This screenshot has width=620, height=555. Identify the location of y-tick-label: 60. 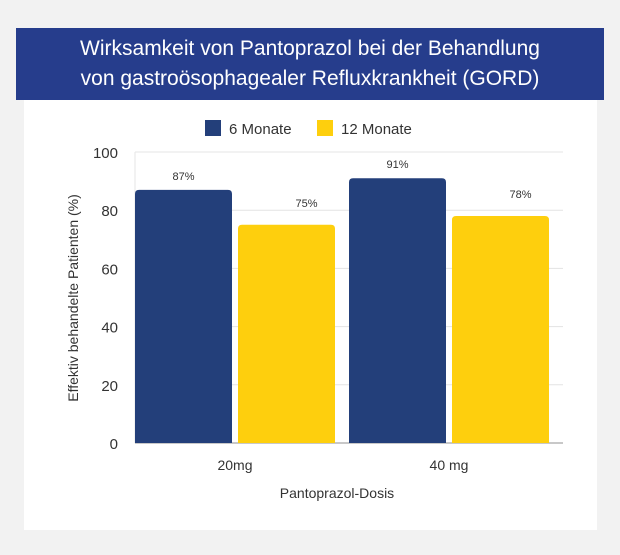
(109, 269).